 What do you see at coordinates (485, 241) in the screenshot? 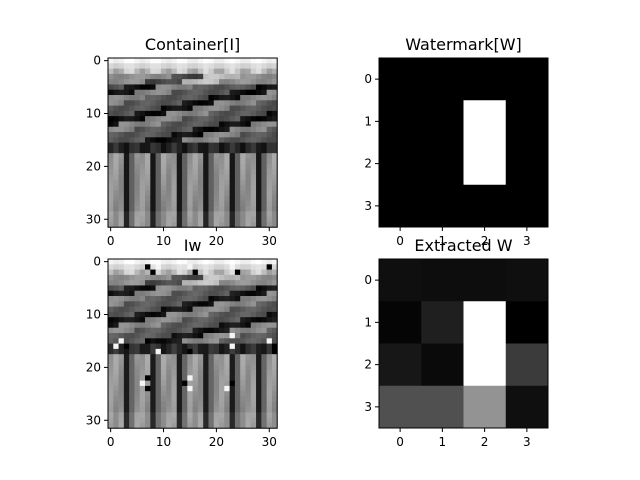
I see `x-tick-label: 2` at bounding box center [485, 241].